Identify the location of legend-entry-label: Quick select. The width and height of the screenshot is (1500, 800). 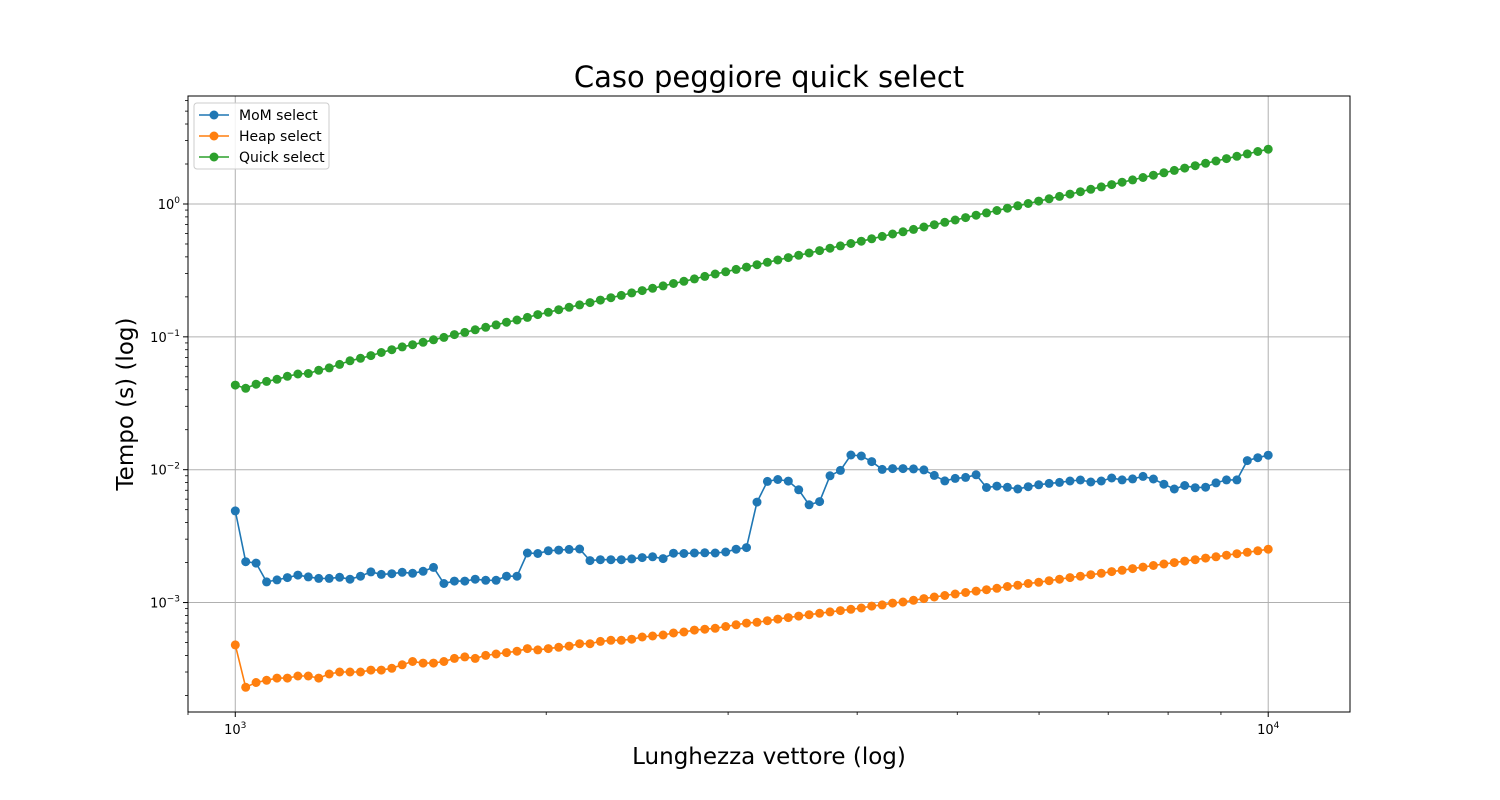
(282, 158).